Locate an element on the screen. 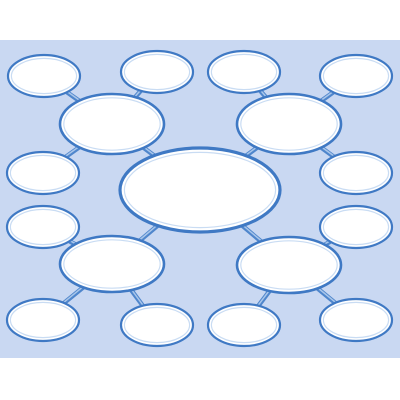 This screenshot has width=400, height=400. bubble-top-left-corner is located at coordinates (44, 76).